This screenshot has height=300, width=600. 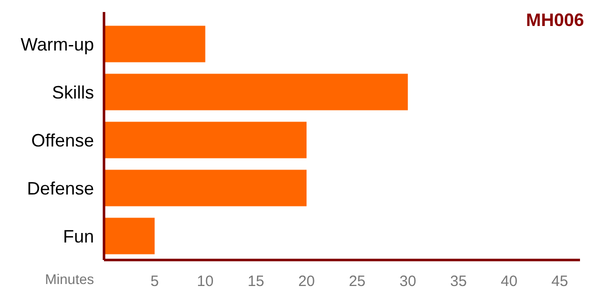 What do you see at coordinates (555, 20) in the screenshot?
I see `chart-title: MH006` at bounding box center [555, 20].